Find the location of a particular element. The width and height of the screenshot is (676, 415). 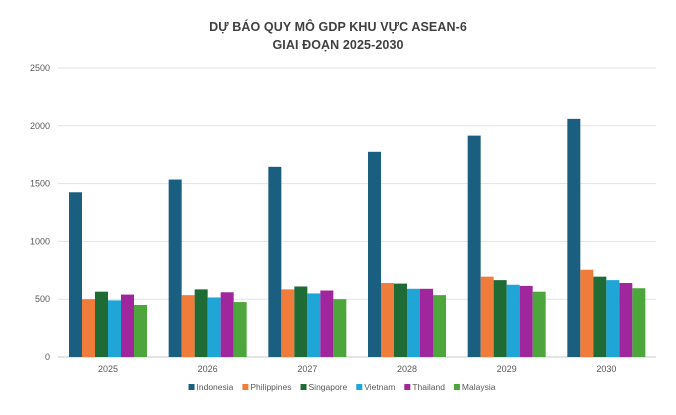

legend-item: Indonesia is located at coordinates (211, 387).